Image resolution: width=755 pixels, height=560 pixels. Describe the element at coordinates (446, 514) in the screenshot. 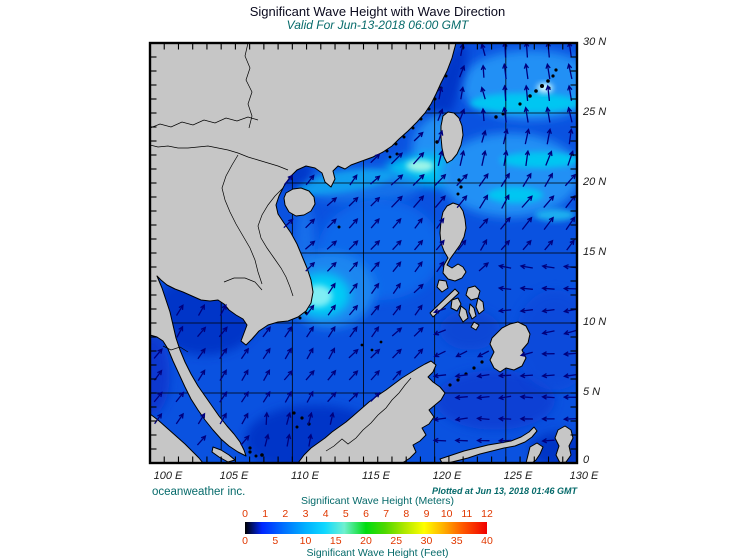

I see `meters-tick-label: 10` at that location.